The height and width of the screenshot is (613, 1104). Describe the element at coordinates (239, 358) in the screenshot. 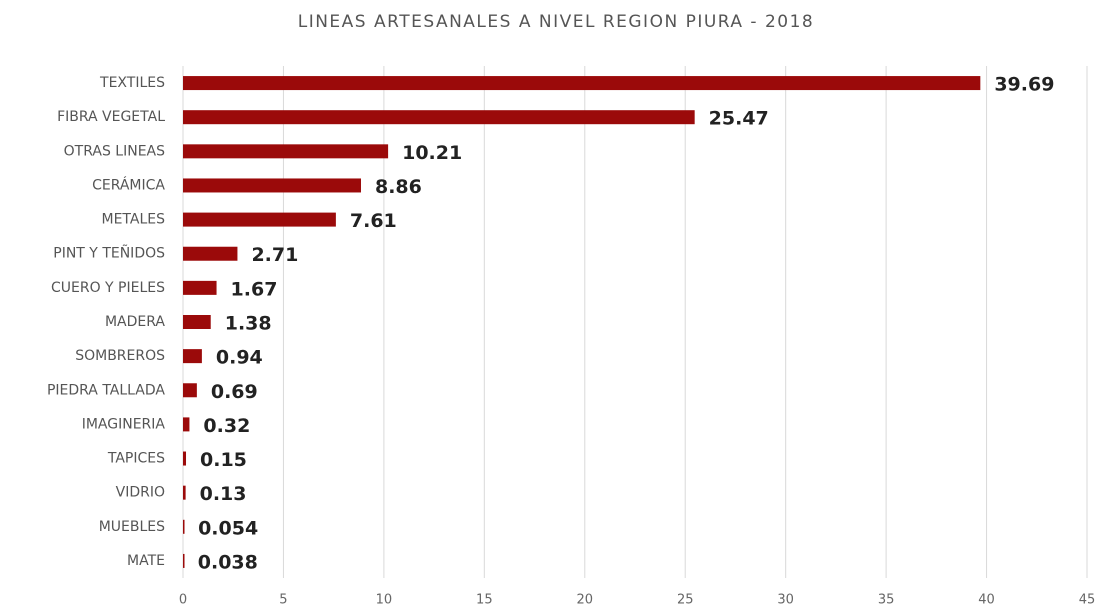

I see `data-label: 0.94` at that location.